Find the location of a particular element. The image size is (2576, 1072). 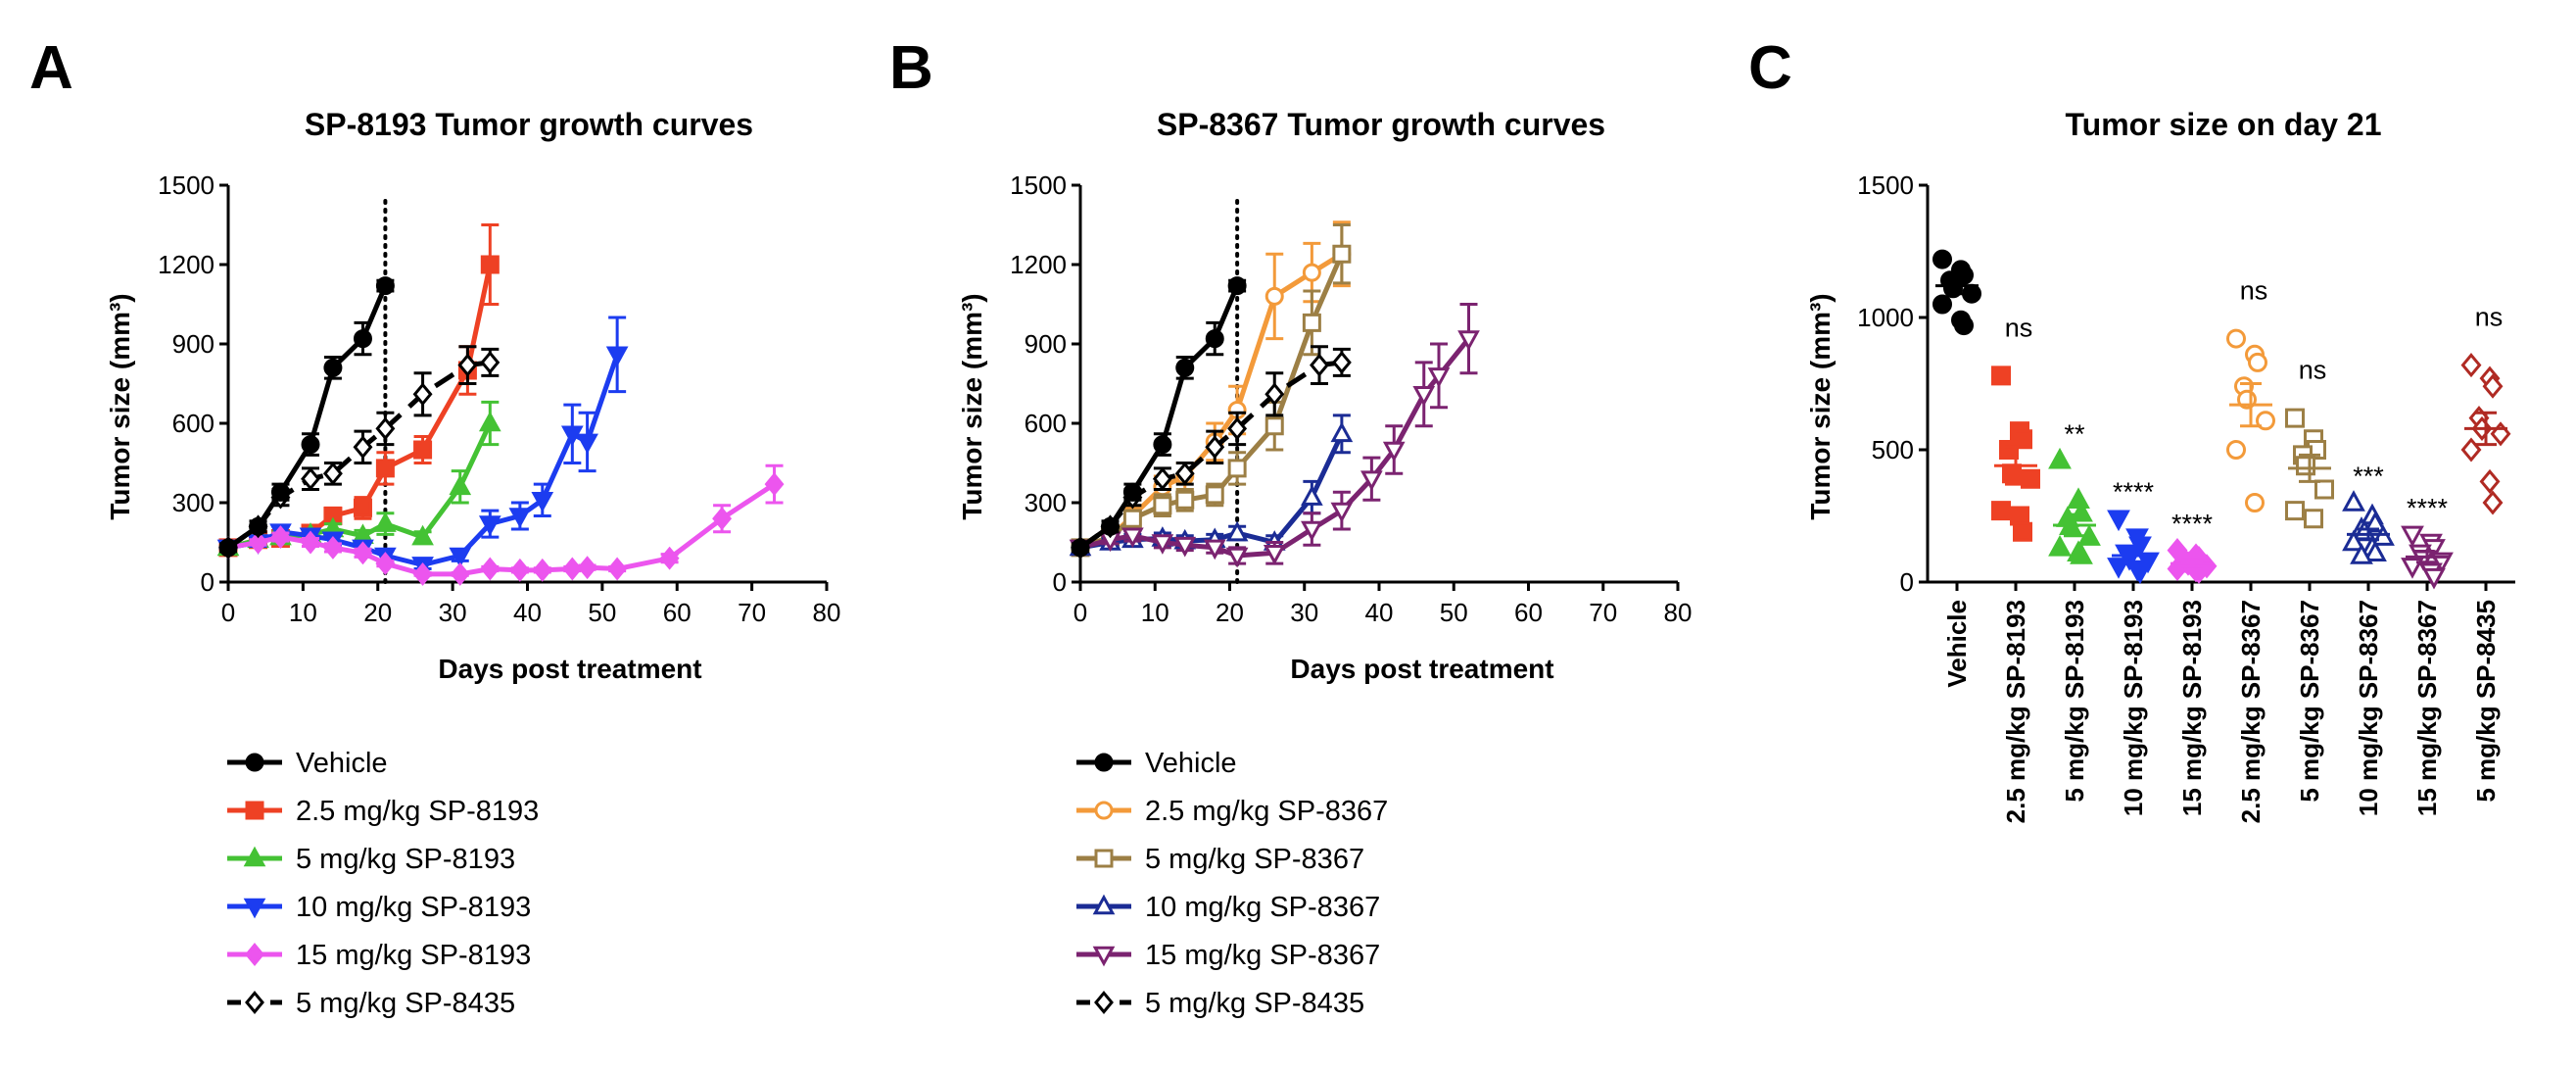

series-red is located at coordinates (359, 390).